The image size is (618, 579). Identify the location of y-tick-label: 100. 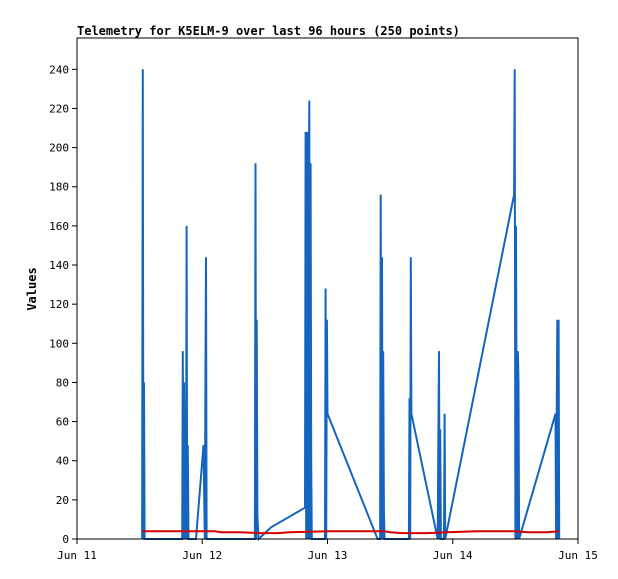
(59, 343).